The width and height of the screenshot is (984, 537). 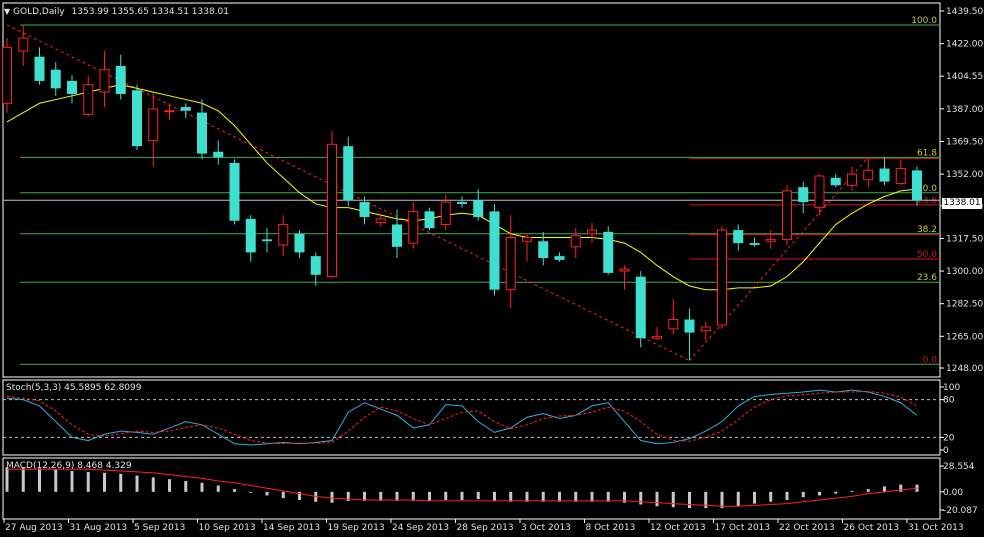 What do you see at coordinates (930, 360) in the screenshot?
I see `fib-level-label: 0.0` at bounding box center [930, 360].